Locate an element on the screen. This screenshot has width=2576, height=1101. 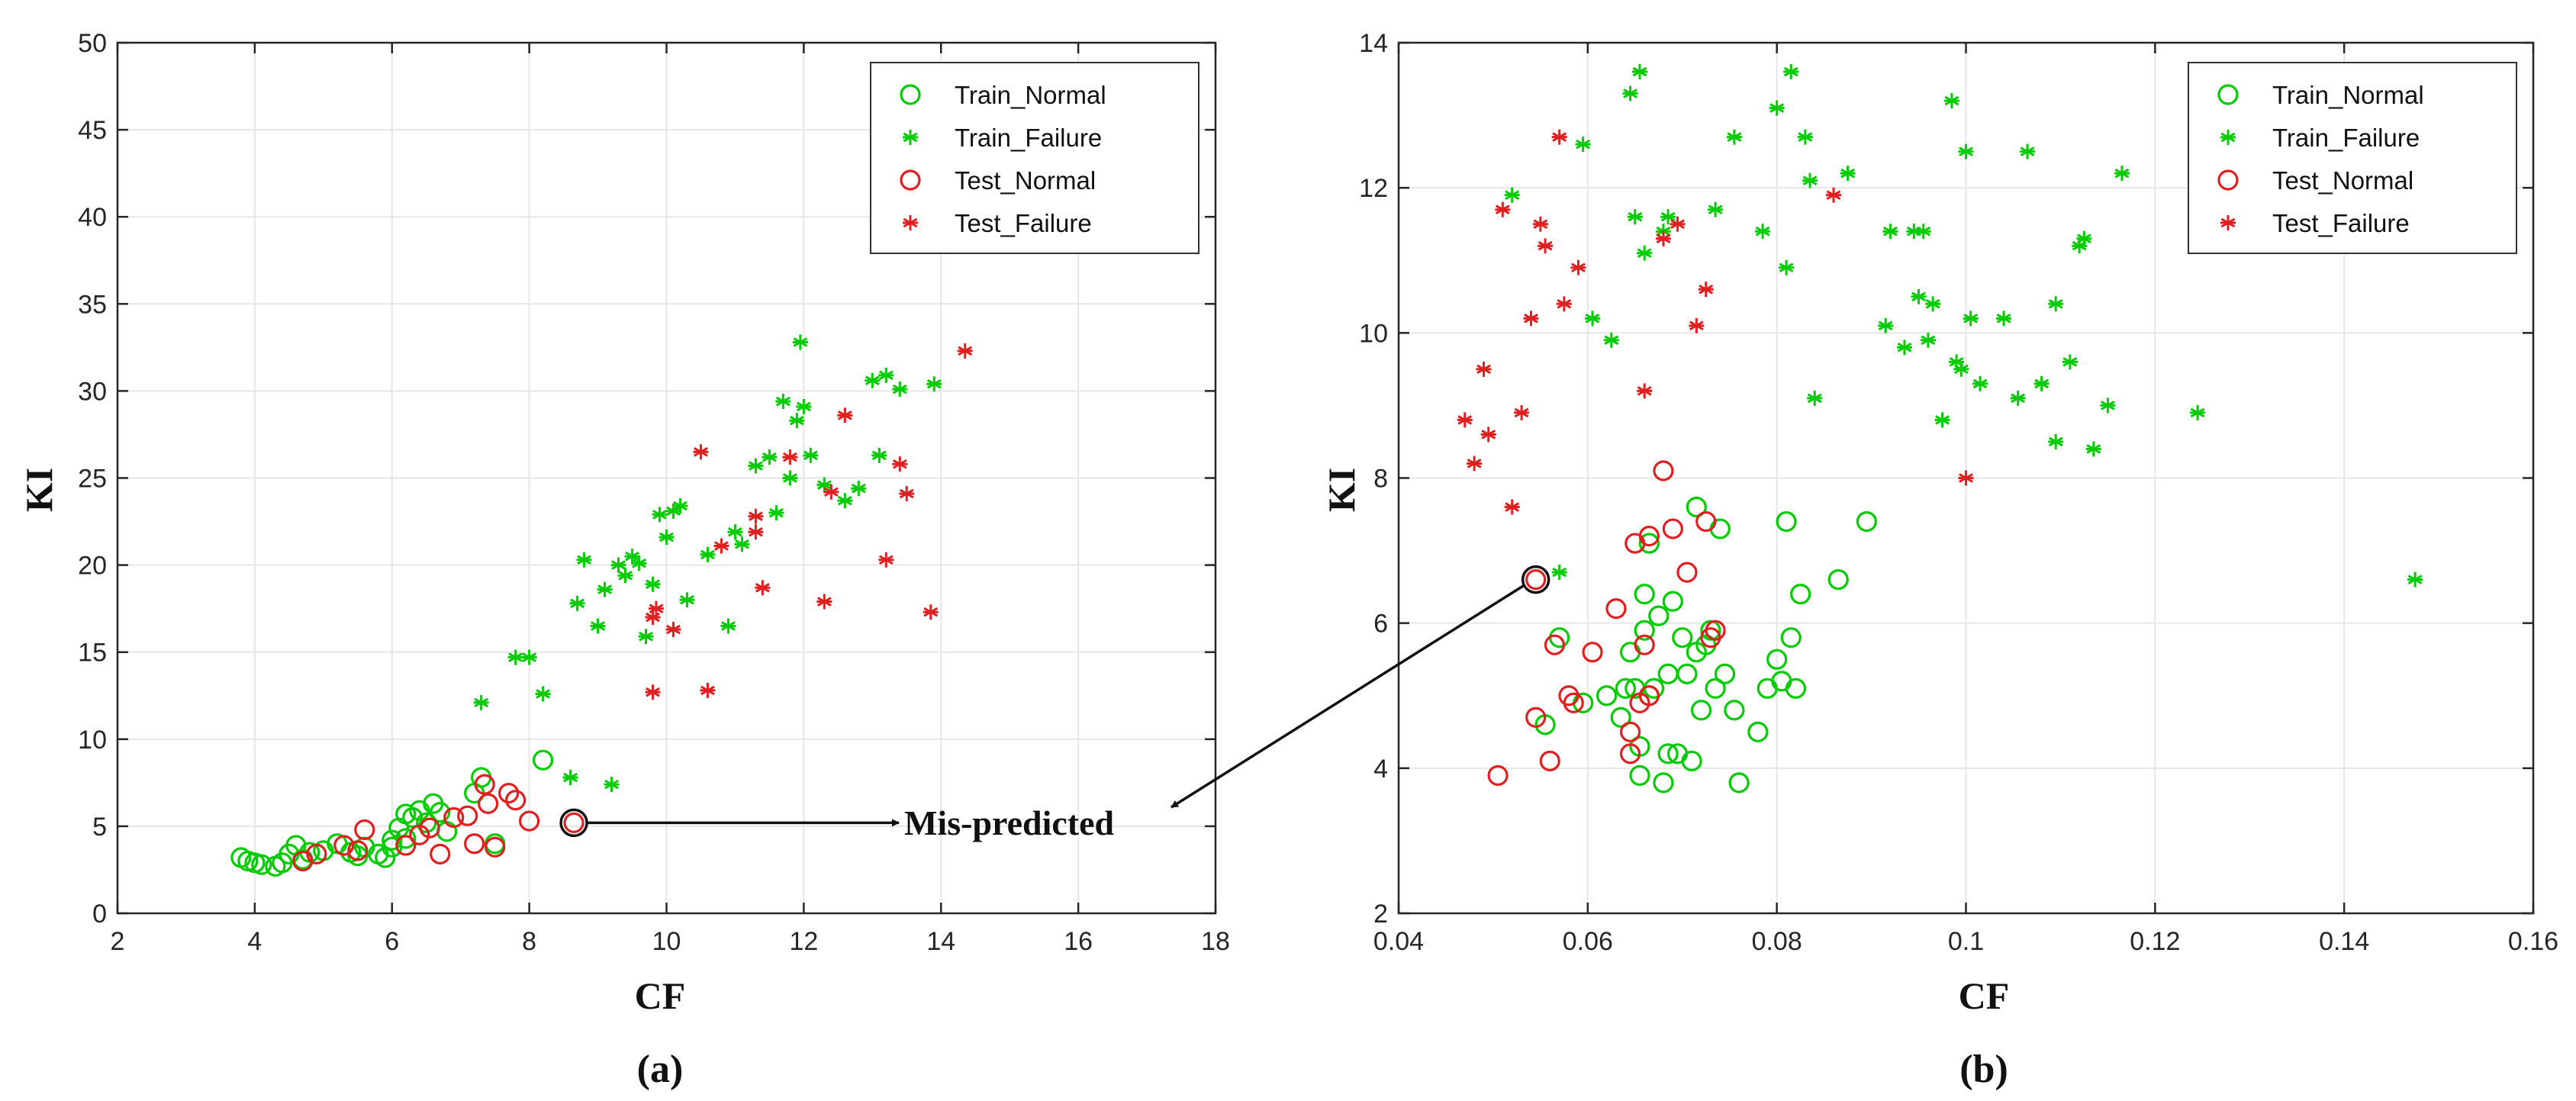
panel-a-x-axis-label: CF is located at coordinates (660, 995).